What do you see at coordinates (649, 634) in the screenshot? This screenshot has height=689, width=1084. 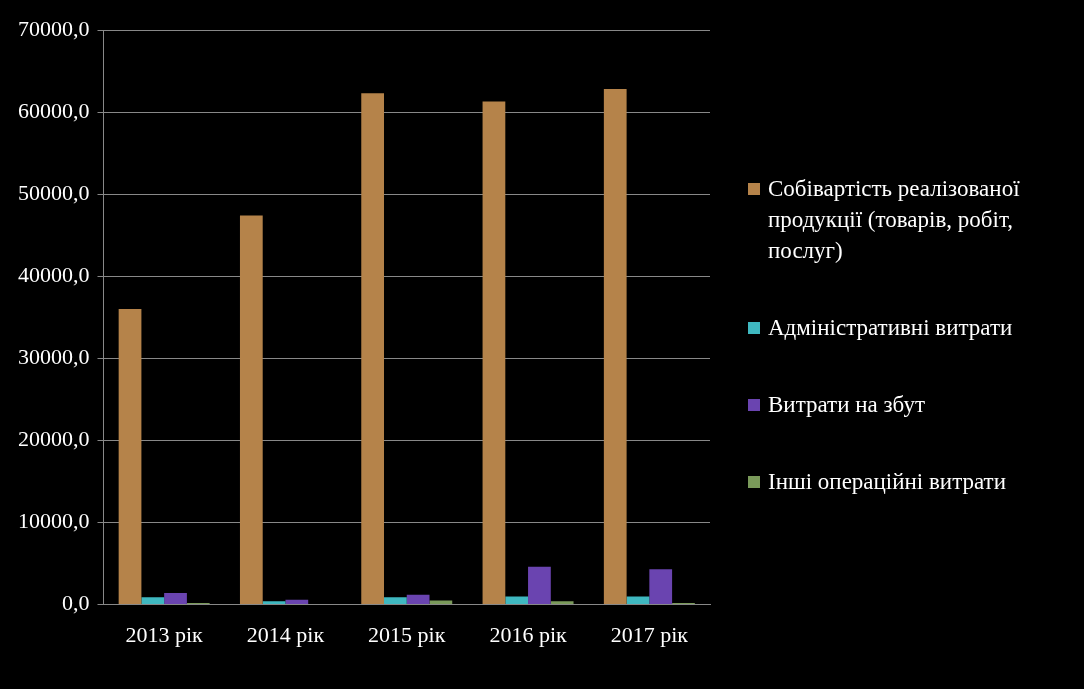 I see `x-tick-label: 2017 рік` at bounding box center [649, 634].